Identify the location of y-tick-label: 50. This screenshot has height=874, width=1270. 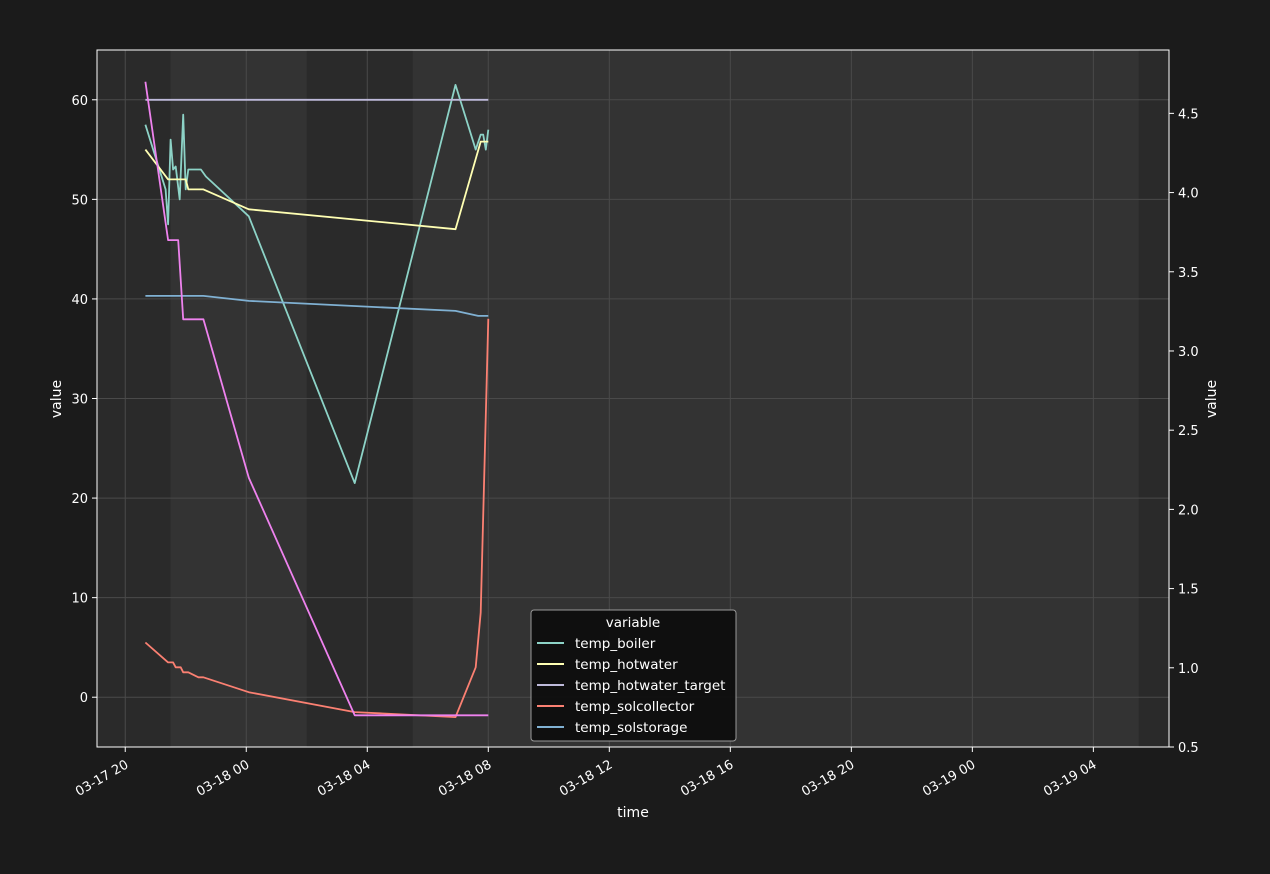
(79, 200).